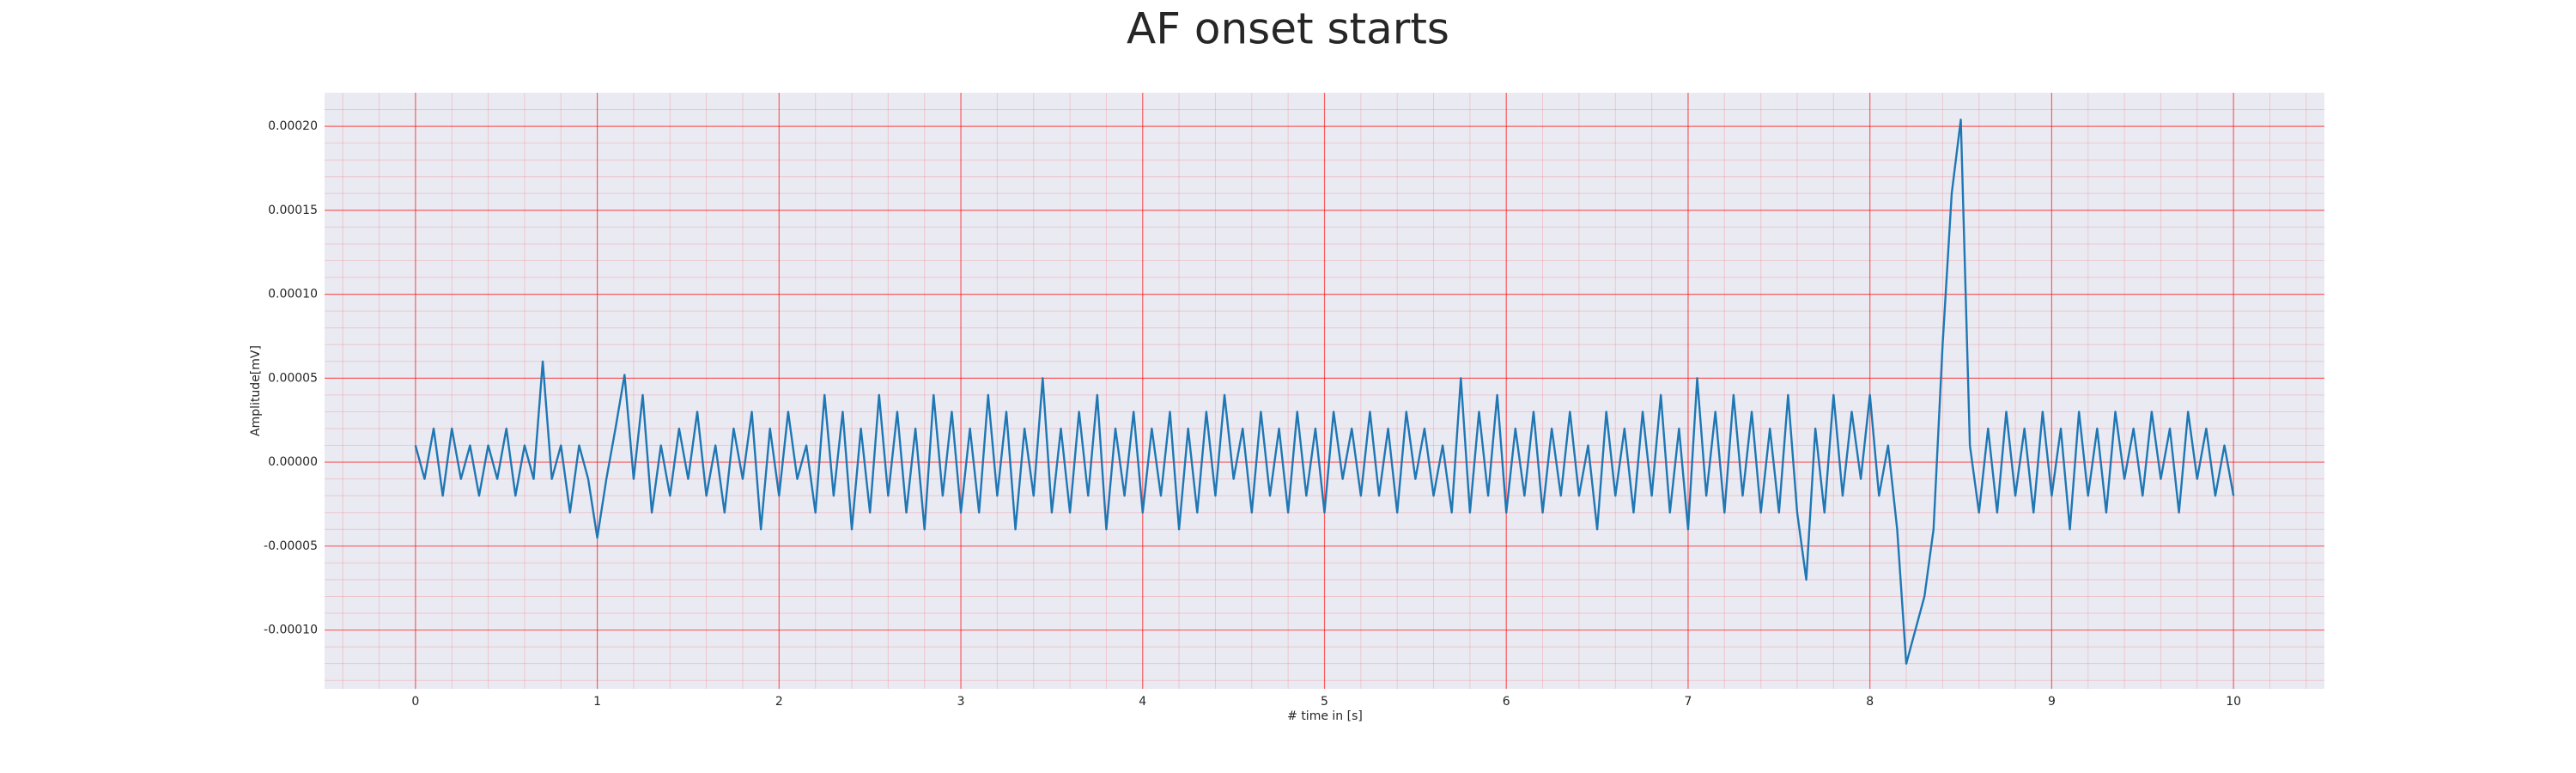 The image size is (2576, 773). I want to click on chart-title: AF onset starts, so click(1288, 29).